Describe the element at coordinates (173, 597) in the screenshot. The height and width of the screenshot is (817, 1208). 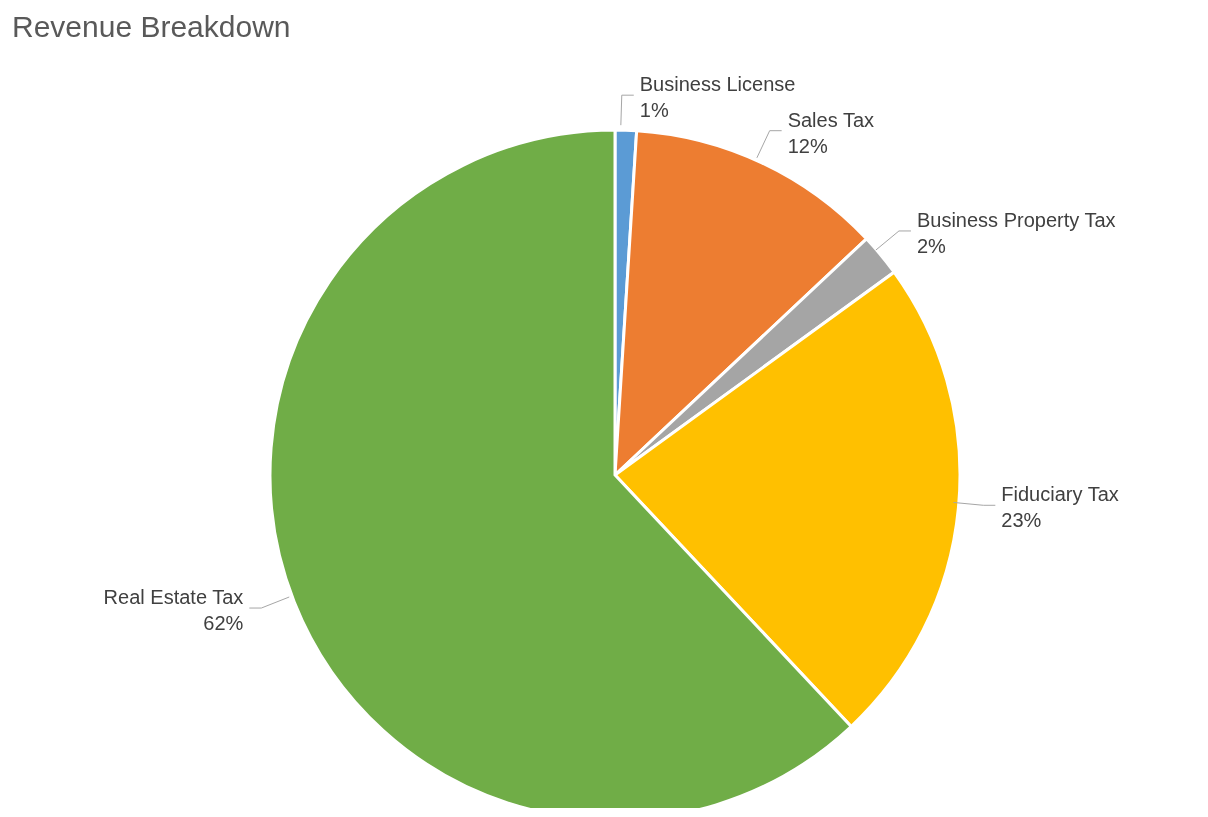
I see `slice-label: Real Estate Tax` at that location.